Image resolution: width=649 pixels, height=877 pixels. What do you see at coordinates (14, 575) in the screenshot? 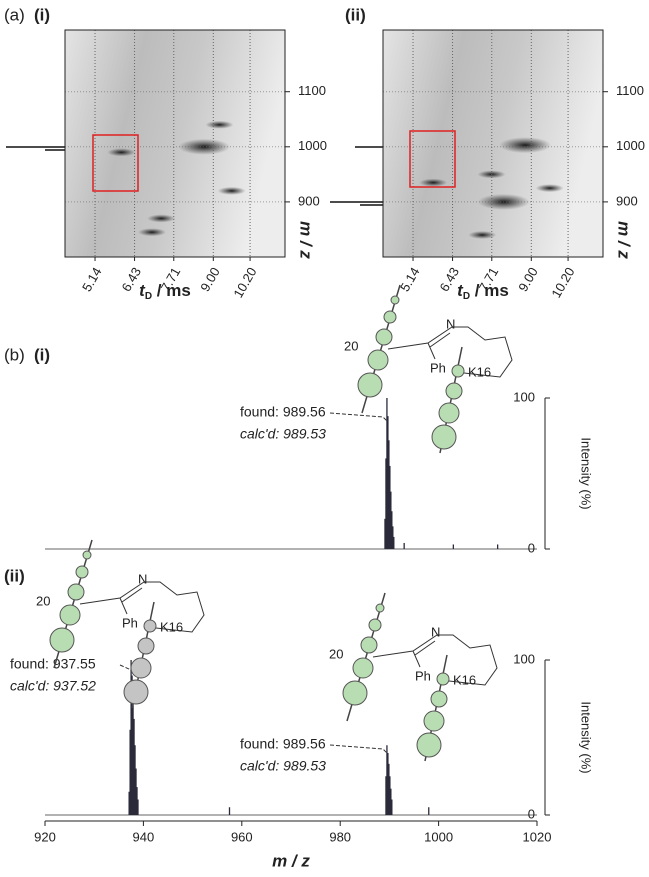
I see `panel-label: (ii)` at bounding box center [14, 575].